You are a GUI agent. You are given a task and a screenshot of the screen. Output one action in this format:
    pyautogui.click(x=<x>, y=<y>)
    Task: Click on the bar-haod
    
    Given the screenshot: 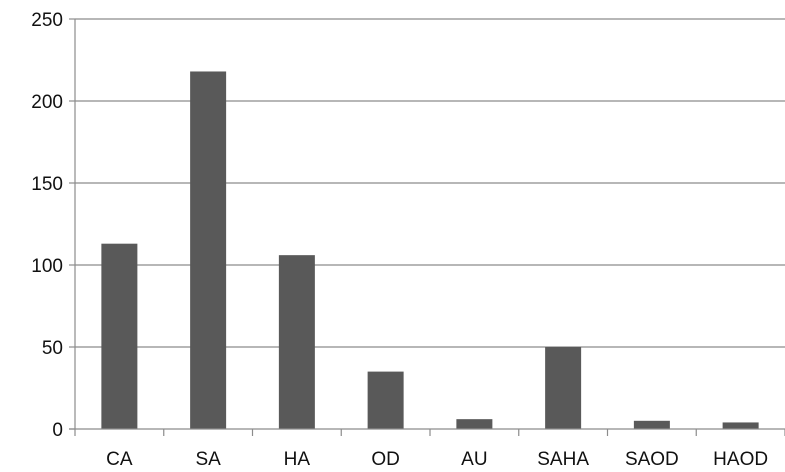 What is the action you would take?
    pyautogui.click(x=740, y=425)
    